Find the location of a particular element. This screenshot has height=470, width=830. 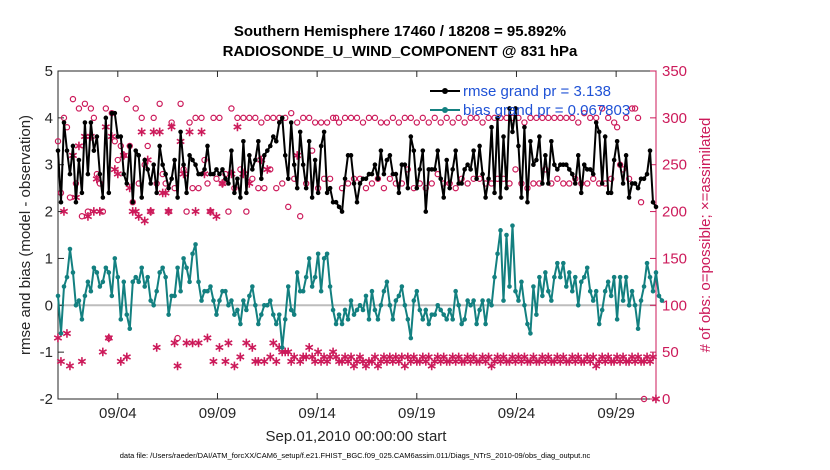

y-tick-label: -2 is located at coordinates (46, 399).